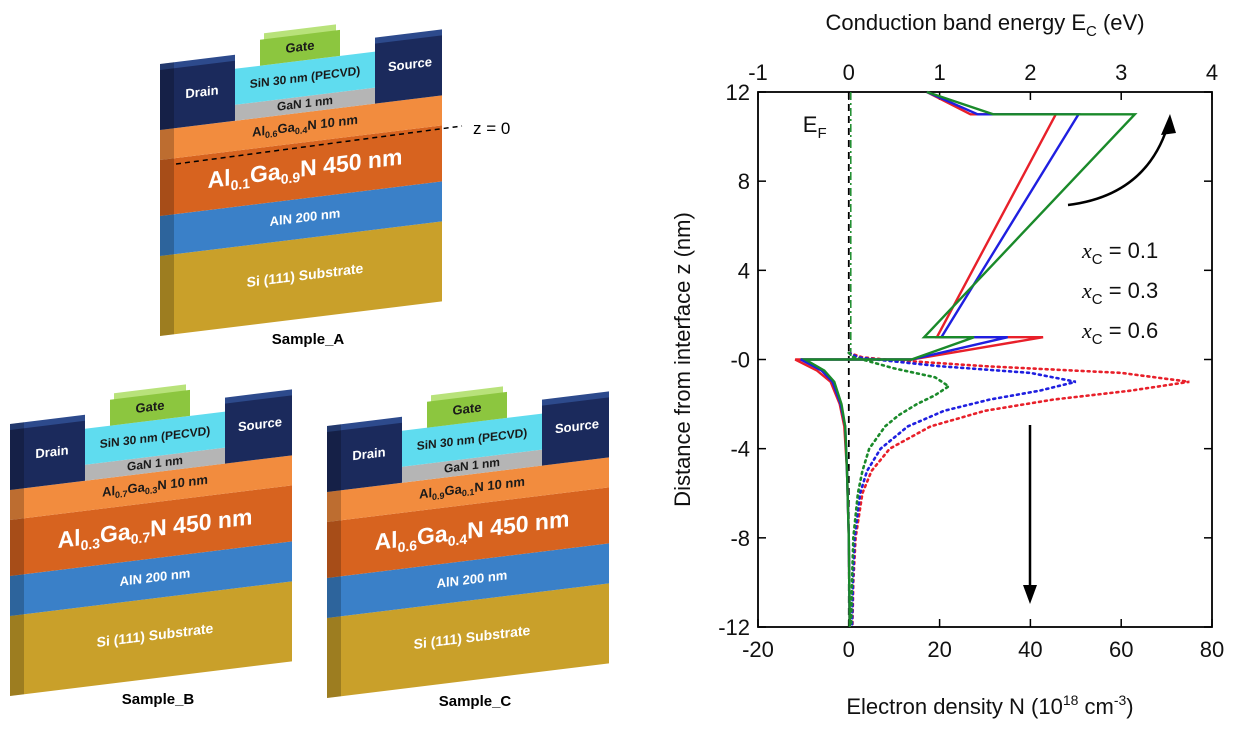 The image size is (1244, 738). What do you see at coordinates (141, 538) in the screenshot?
I see `channel-label-part: 0.7` at bounding box center [141, 538].